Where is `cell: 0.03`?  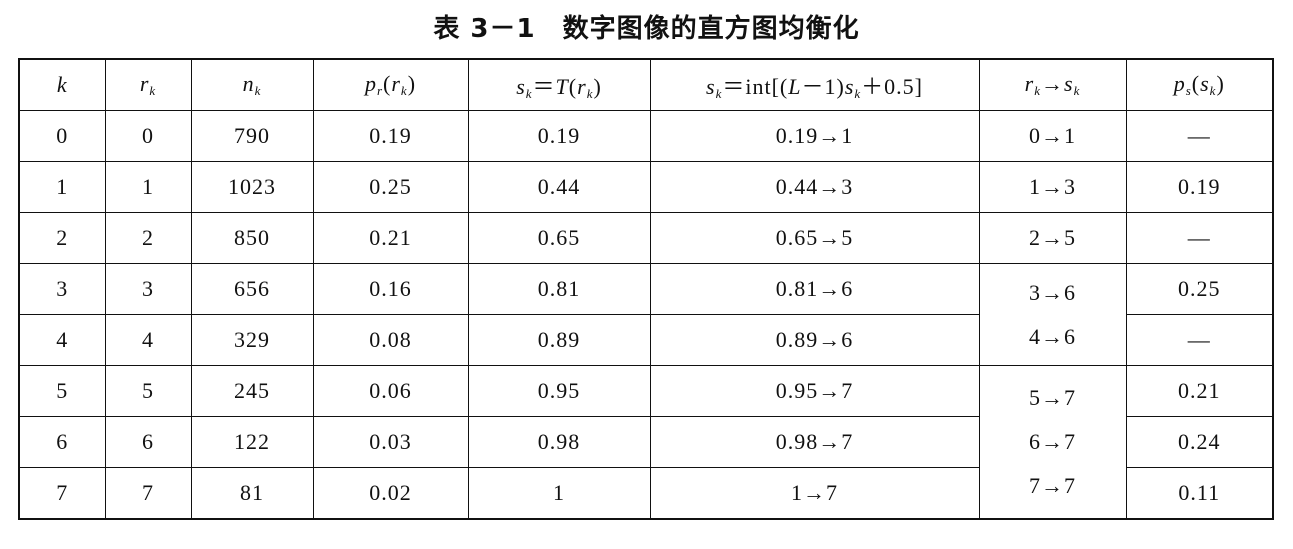
cell: 0.03 is located at coordinates (390, 442).